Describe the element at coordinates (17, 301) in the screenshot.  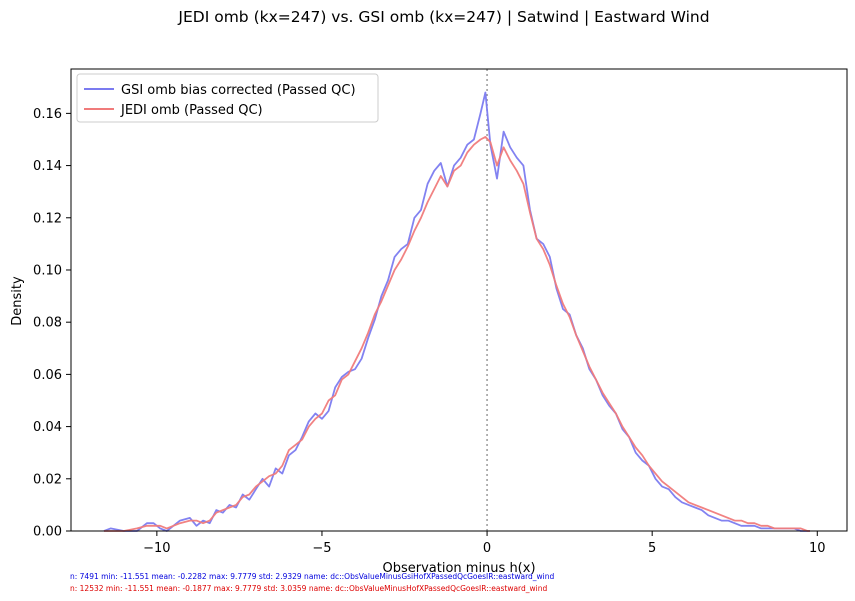
I see `y-axis-label: Density` at that location.